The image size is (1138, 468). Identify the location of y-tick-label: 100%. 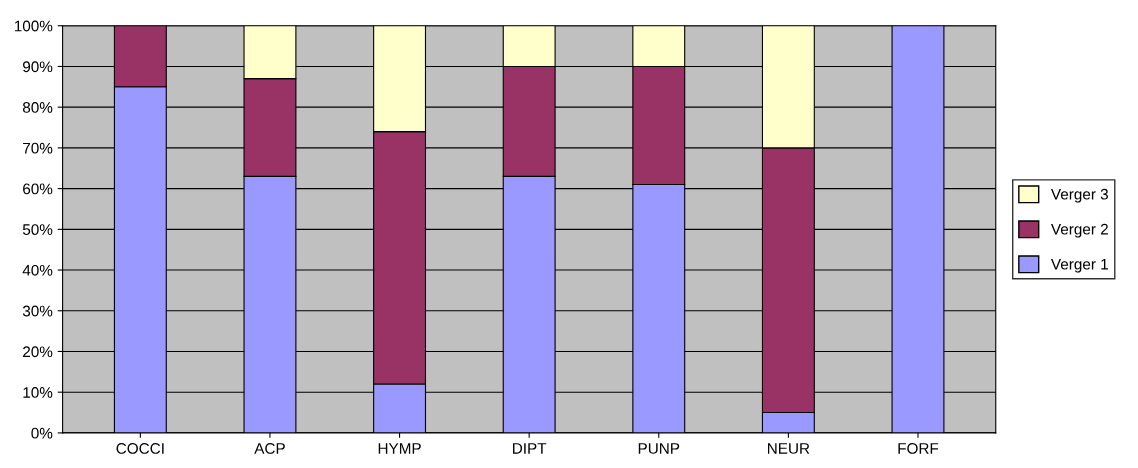
(33, 26).